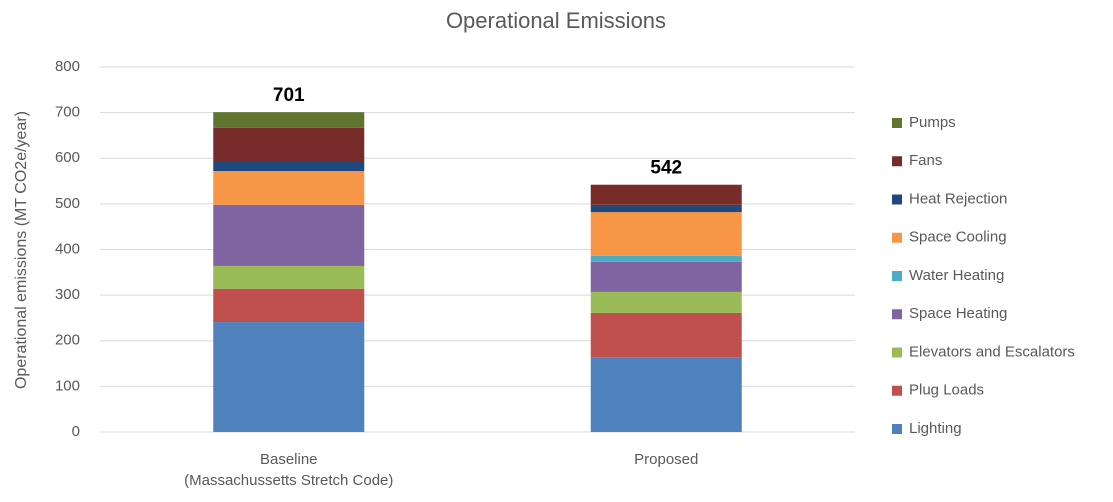 The width and height of the screenshot is (1113, 502). I want to click on total-label: 542, so click(666, 168).